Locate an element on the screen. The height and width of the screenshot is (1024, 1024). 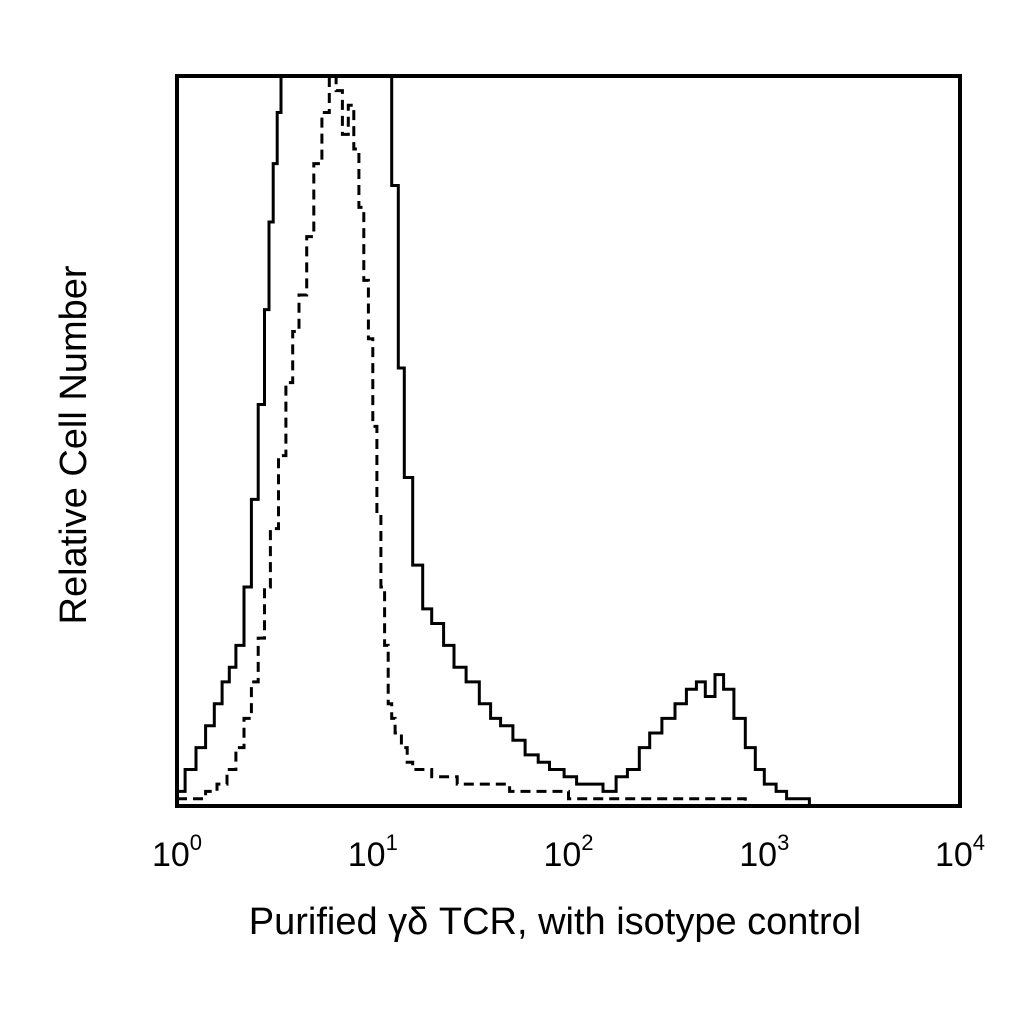
x-tick-label: 10² is located at coordinates (568, 852).